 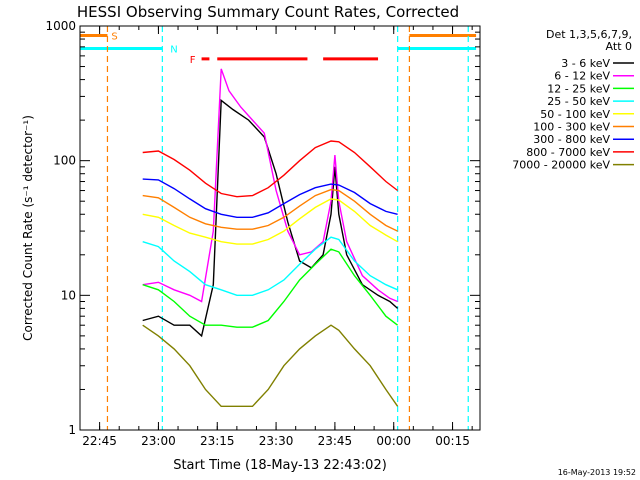 I want to click on x-tick-label: 23:45, so click(x=335, y=441).